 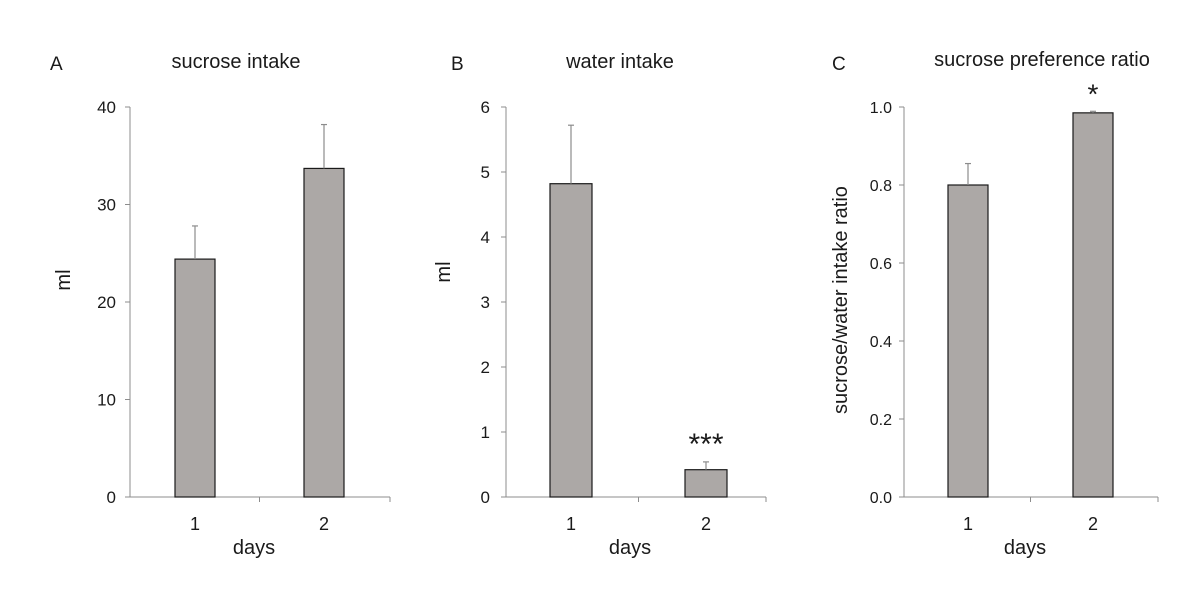 I want to click on y-tick-label: 0.4, so click(x=881, y=342).